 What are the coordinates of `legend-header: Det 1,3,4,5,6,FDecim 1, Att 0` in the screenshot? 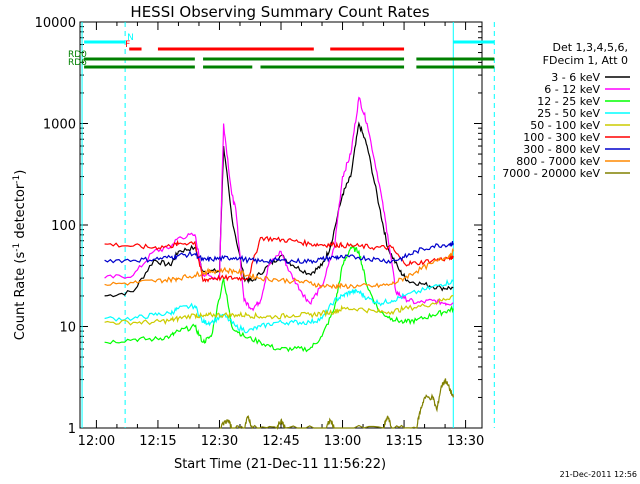 It's located at (585, 54).